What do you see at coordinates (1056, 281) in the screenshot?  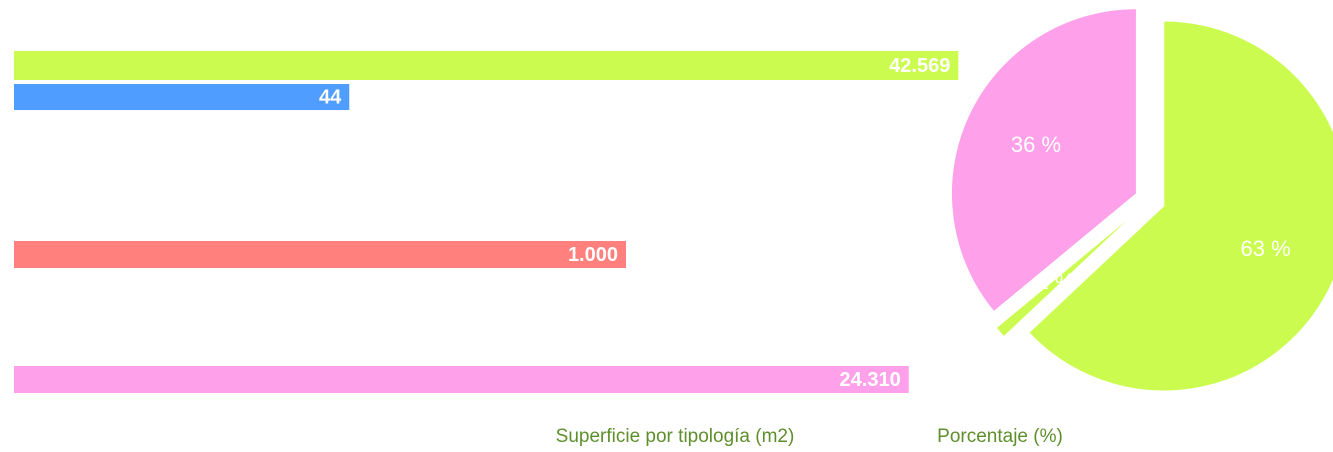 I see `pie-value-label: 1 %` at bounding box center [1056, 281].